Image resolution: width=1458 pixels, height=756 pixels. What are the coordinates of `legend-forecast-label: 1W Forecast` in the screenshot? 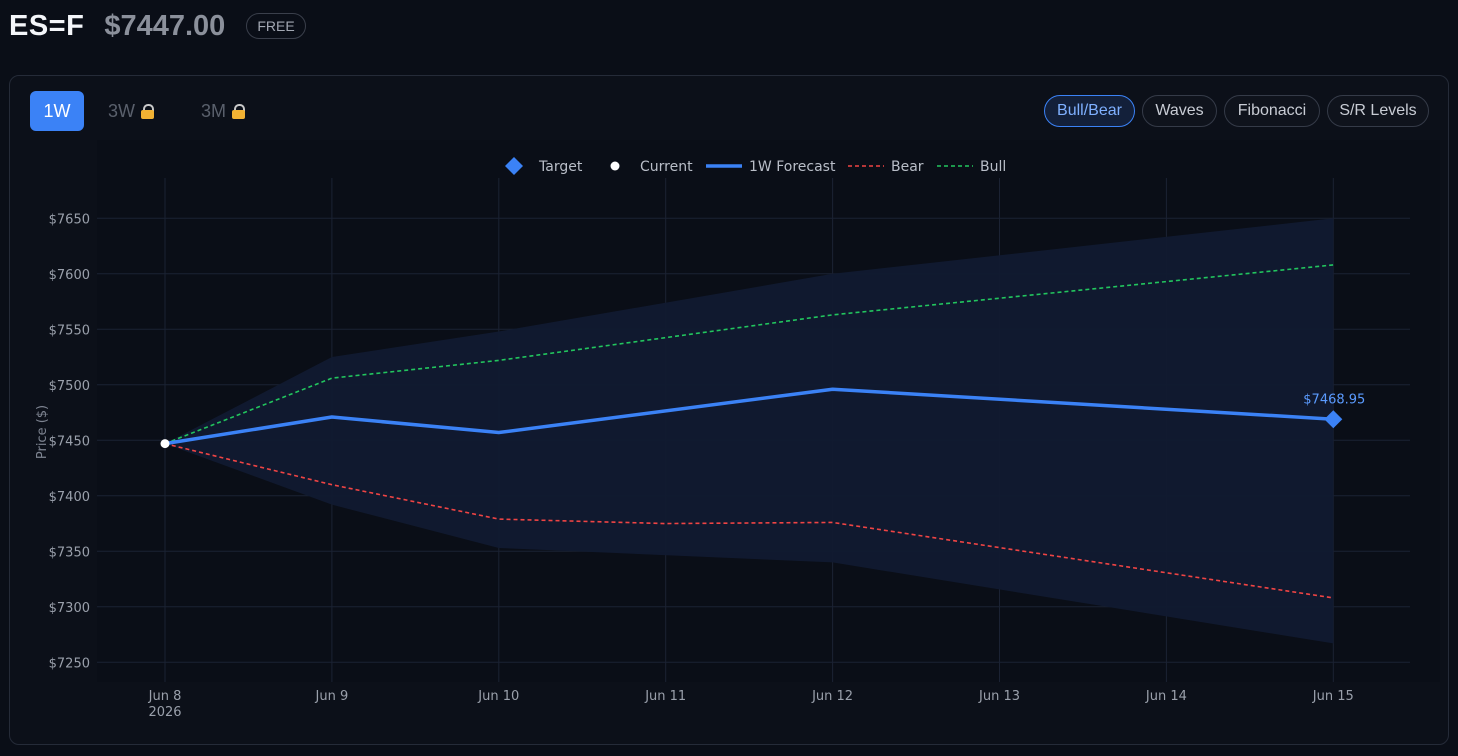 It's located at (792, 167).